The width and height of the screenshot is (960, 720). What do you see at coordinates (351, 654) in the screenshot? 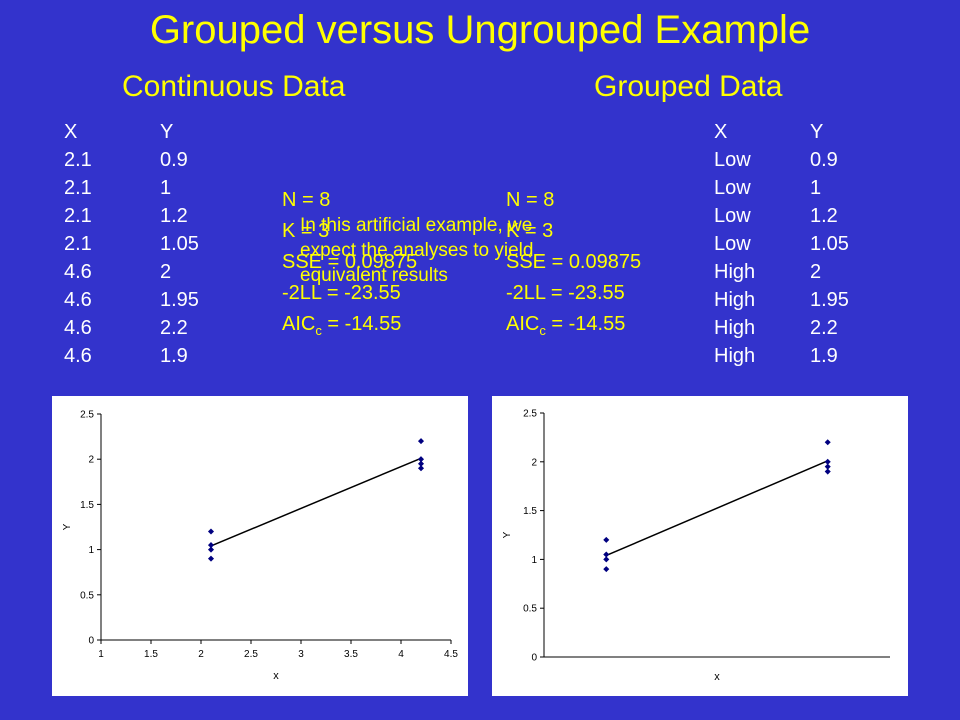
I see `x-tick-label: 3.5` at bounding box center [351, 654].